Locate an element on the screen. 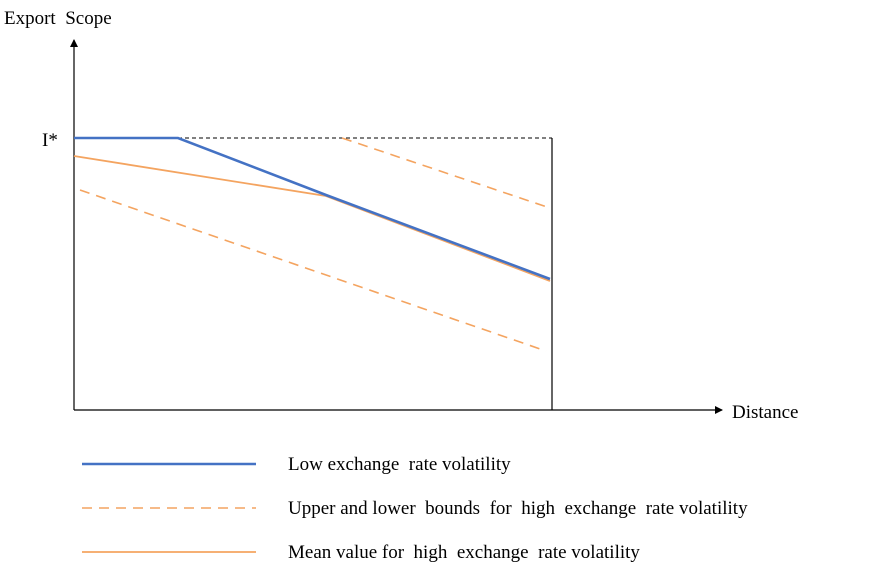  mean-value-line is located at coordinates (312, 218).